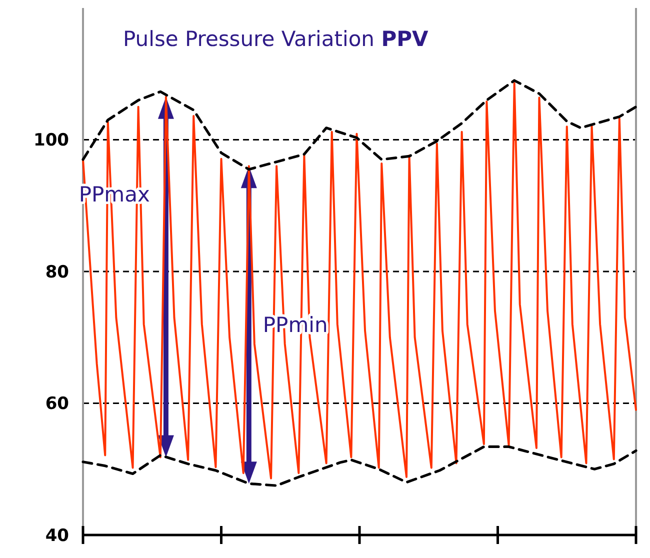  I want to click on y-tick-label: 80, so click(57, 272).